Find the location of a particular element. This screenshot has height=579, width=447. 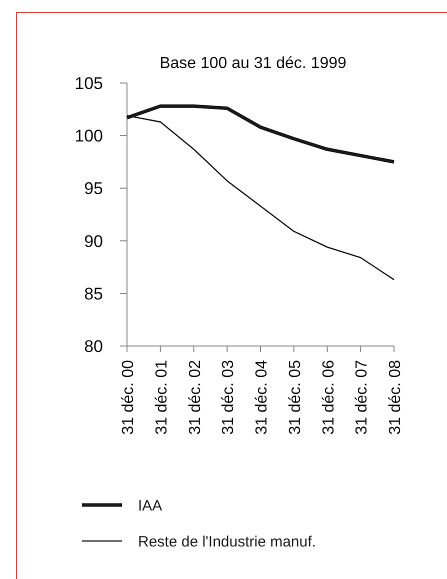

x-tick-label: 31 déc. 00 is located at coordinates (128, 397).